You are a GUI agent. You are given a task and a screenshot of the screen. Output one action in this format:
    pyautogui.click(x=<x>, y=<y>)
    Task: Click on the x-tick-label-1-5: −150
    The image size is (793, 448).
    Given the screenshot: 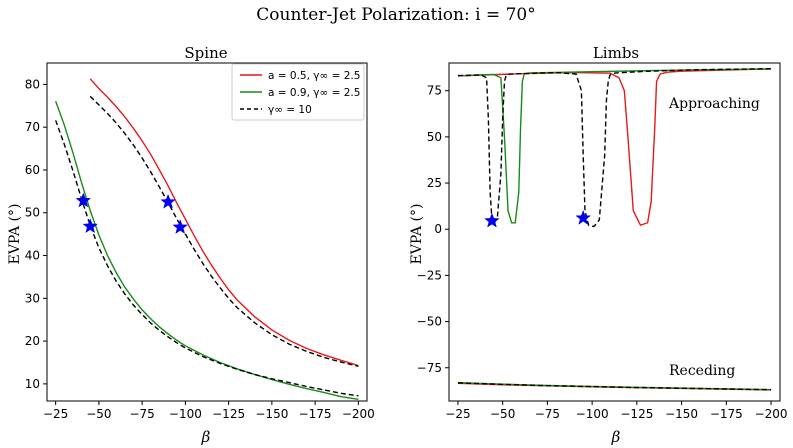 What is the action you would take?
    pyautogui.click(x=681, y=414)
    